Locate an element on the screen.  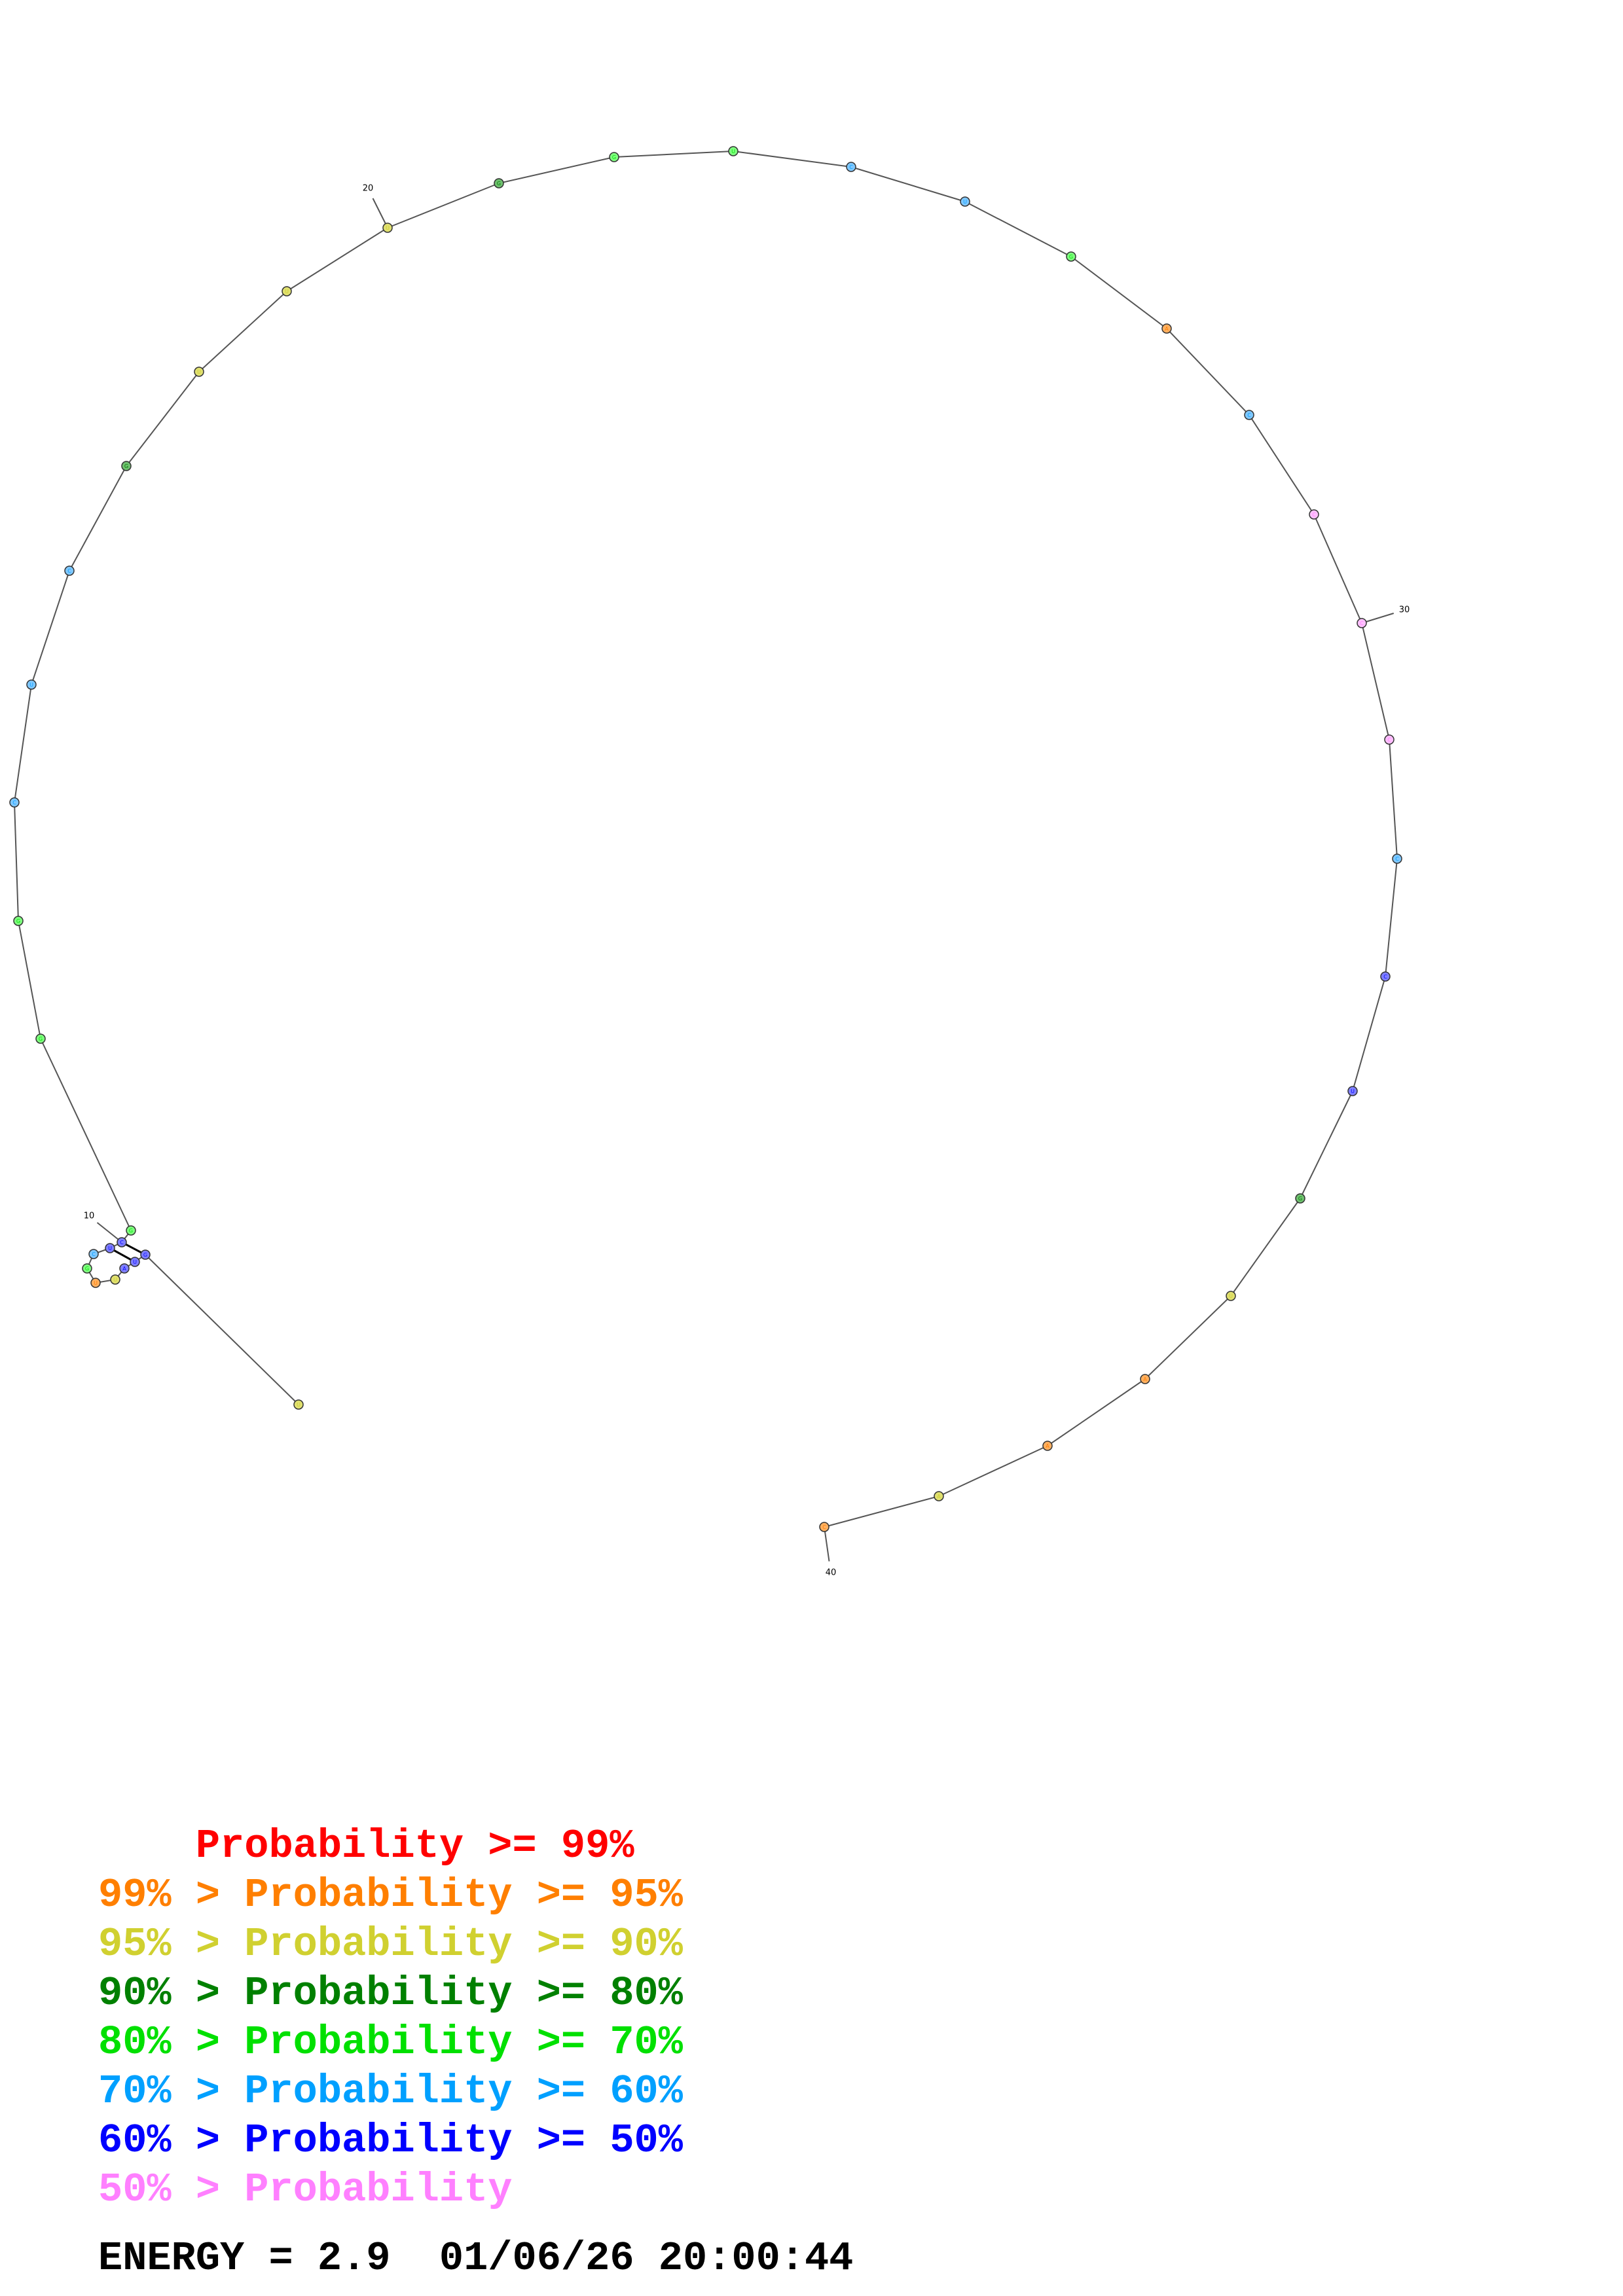
position-label-40: 40 is located at coordinates (831, 1573).